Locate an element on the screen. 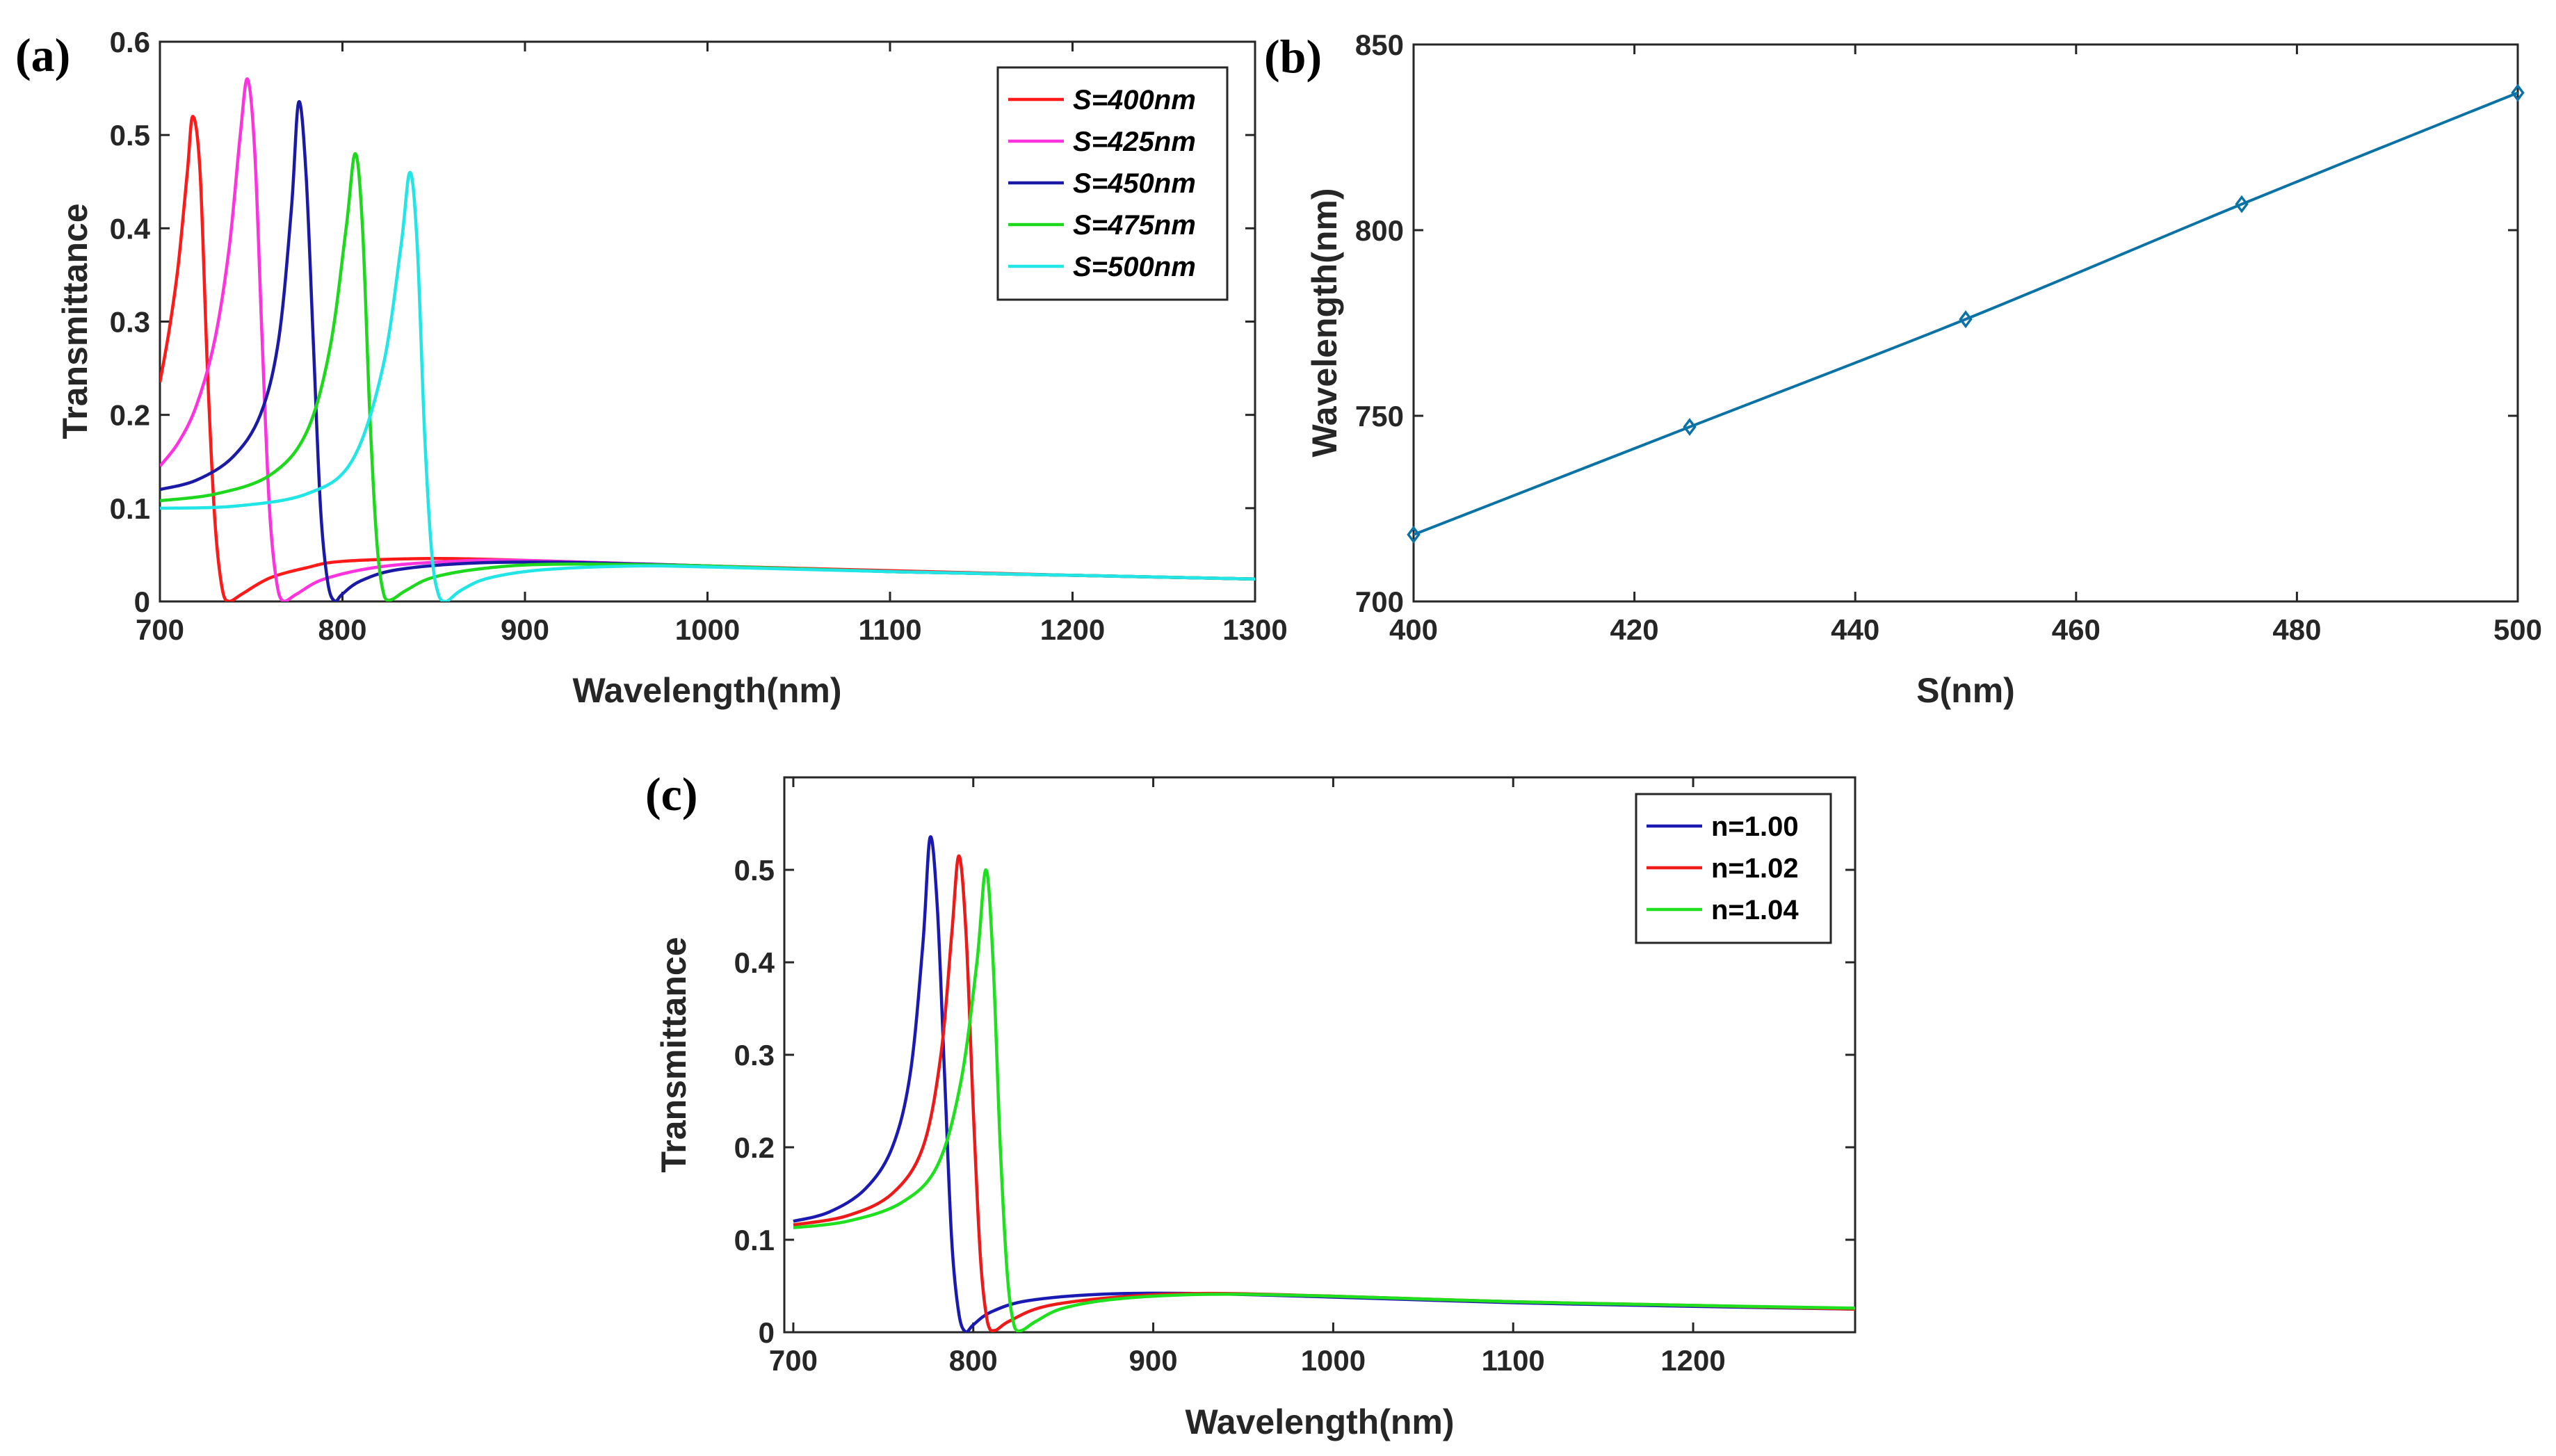 Image resolution: width=2556 pixels, height=1456 pixels. series-line-Wavelength is located at coordinates (1966, 313).